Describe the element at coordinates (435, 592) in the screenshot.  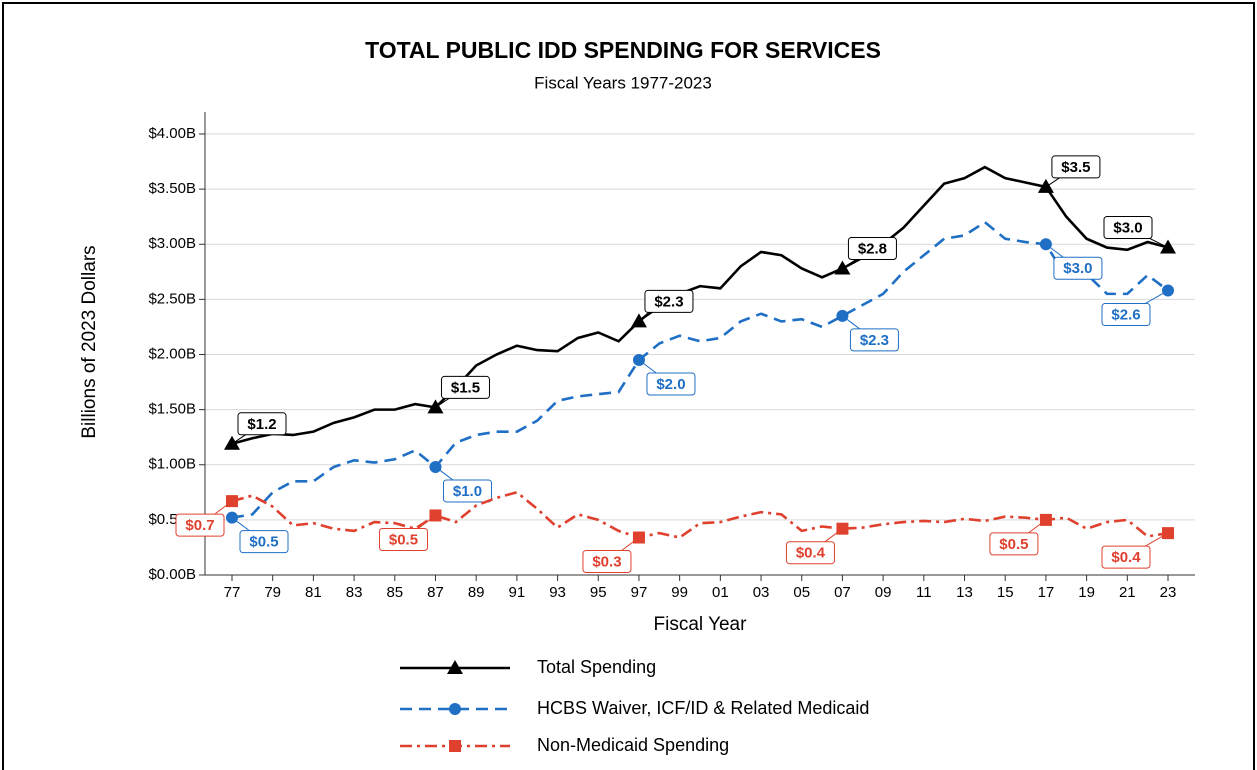
I see `x-tick-label: 87` at that location.